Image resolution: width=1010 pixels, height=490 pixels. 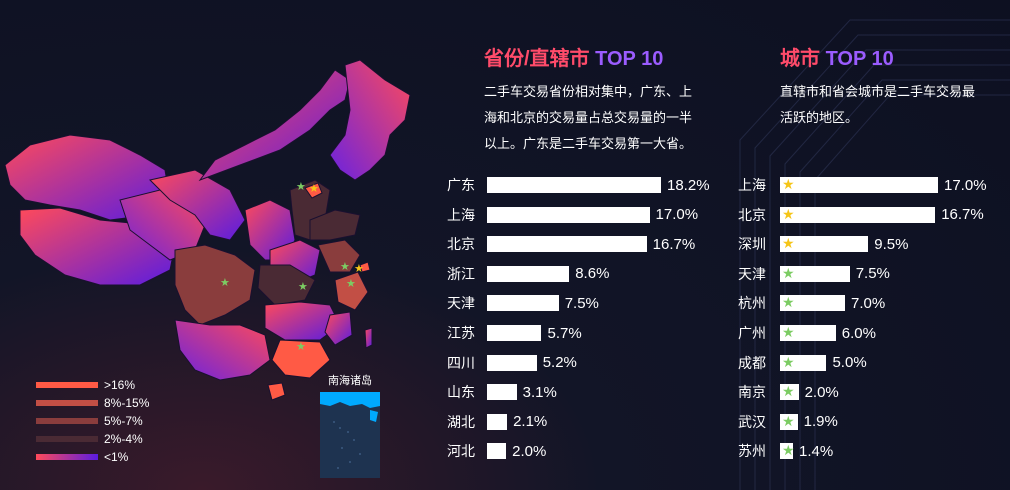 I want to click on bar-category-label: 深圳, so click(x=752, y=245).